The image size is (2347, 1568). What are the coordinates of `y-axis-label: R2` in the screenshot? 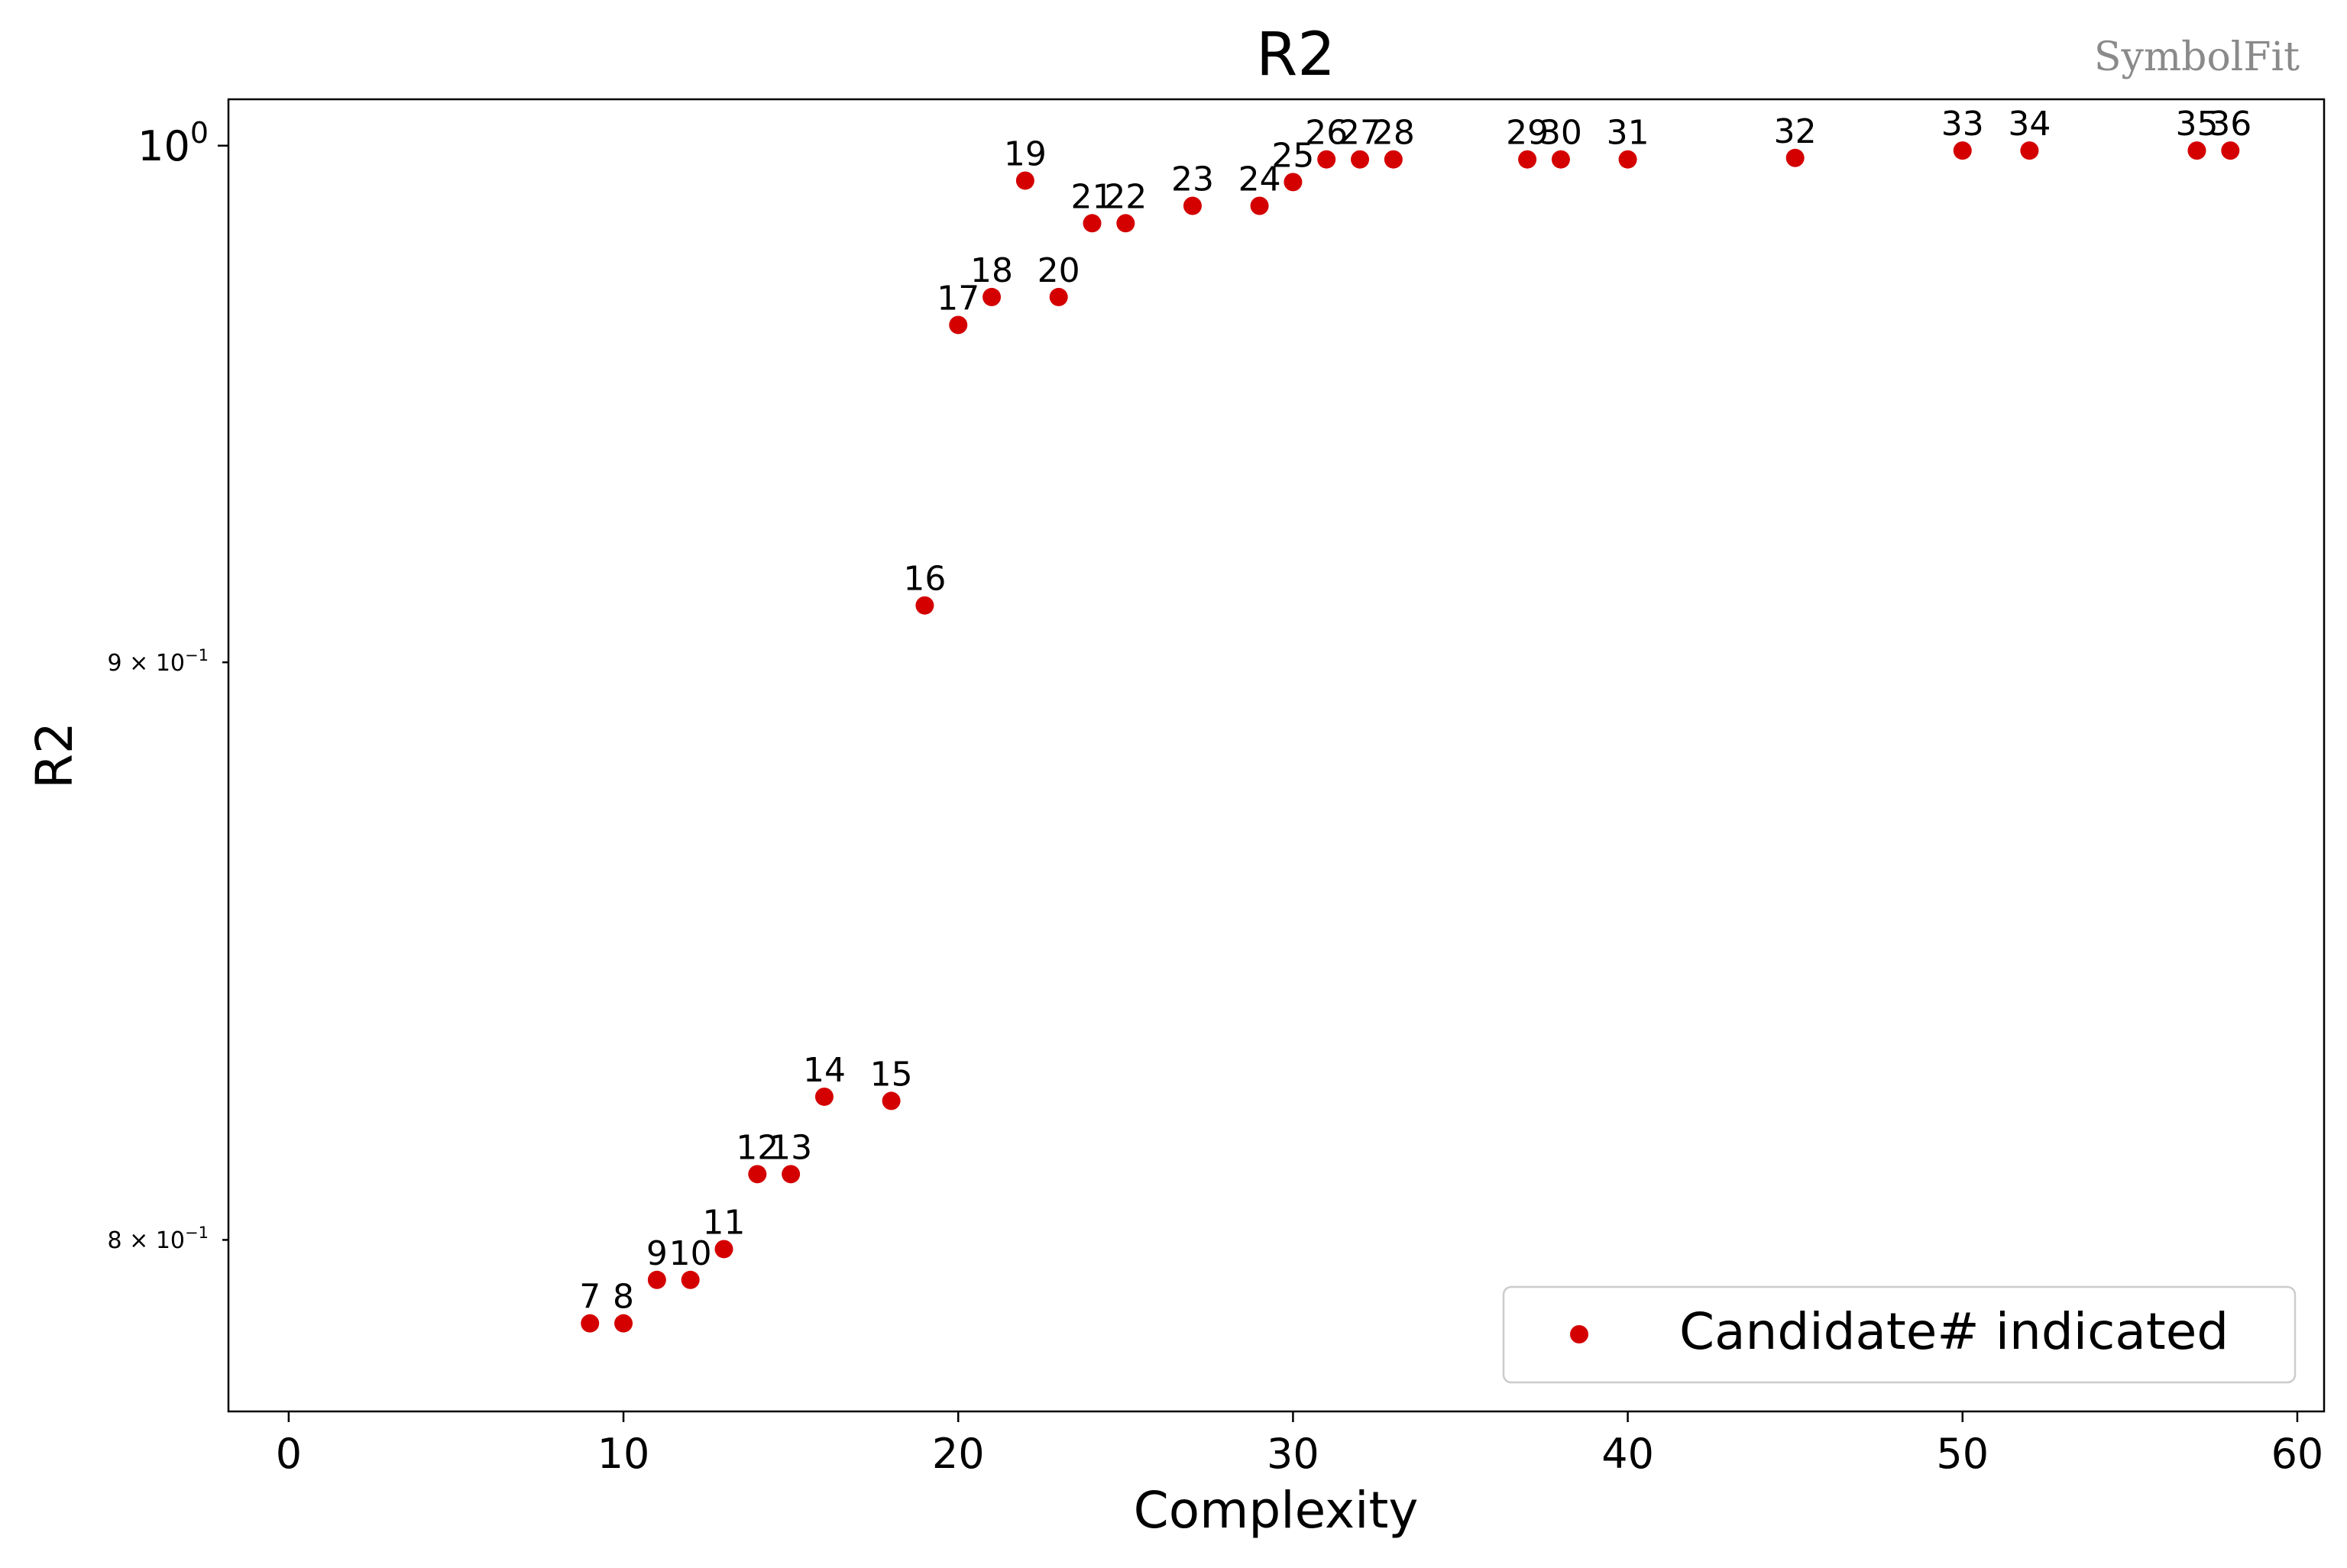 It's located at (54, 755).